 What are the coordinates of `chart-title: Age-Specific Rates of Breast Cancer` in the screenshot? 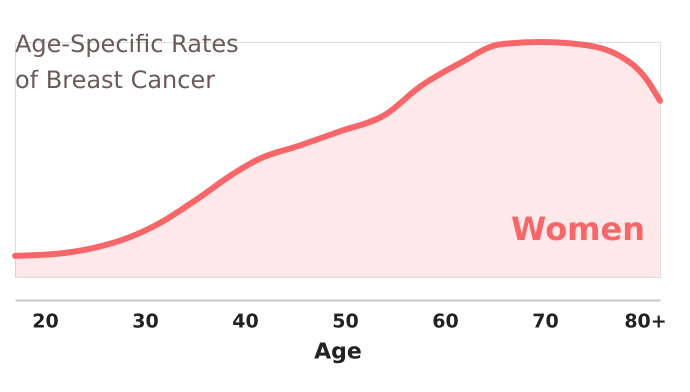 It's located at (127, 62).